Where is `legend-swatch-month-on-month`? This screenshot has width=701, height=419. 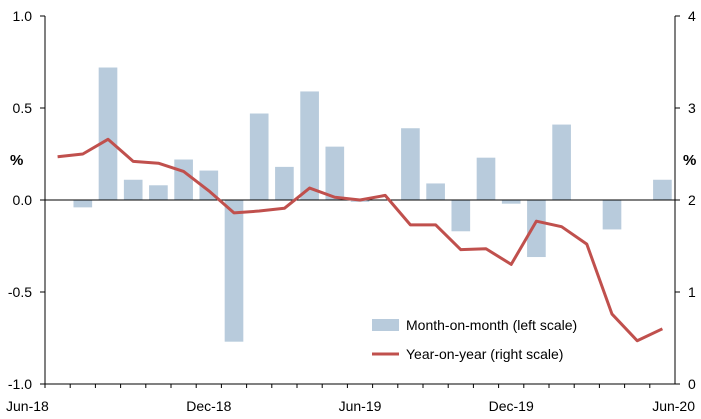 legend-swatch-month-on-month is located at coordinates (385, 325).